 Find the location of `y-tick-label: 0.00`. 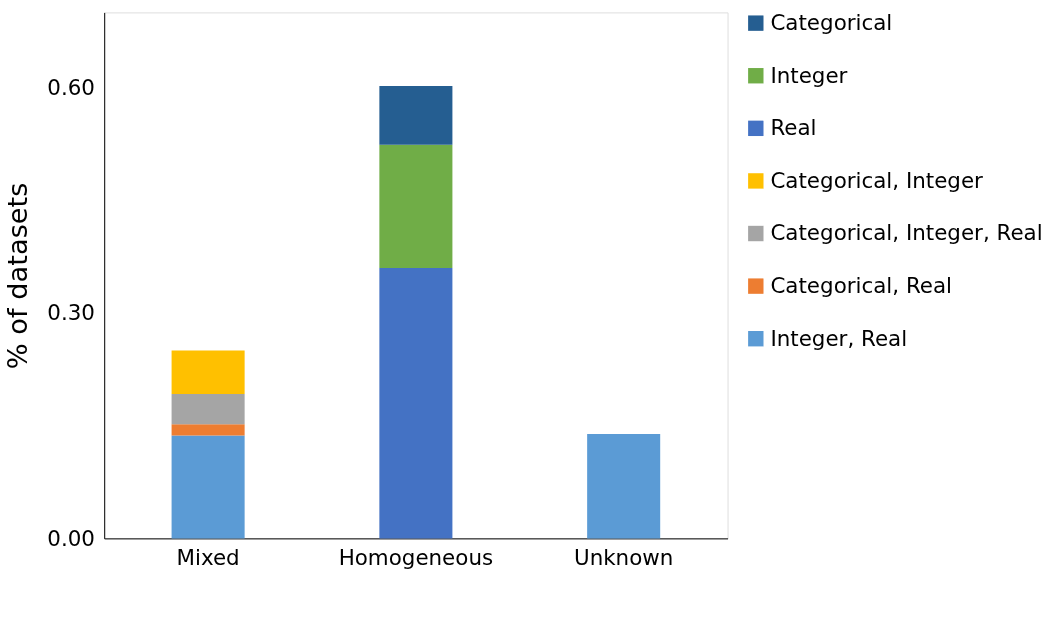

y-tick-label: 0.00 is located at coordinates (71, 538).